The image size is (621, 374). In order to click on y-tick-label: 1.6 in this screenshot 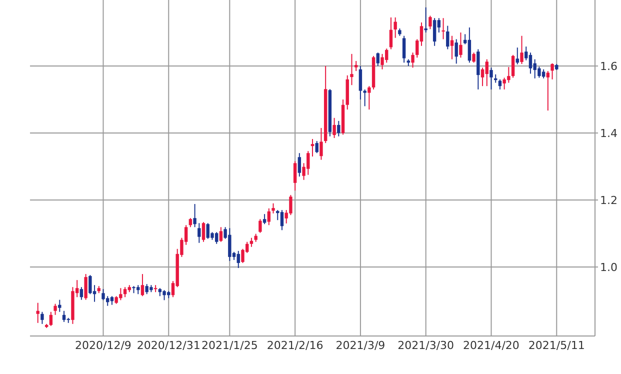, I will do `click(609, 66)`.